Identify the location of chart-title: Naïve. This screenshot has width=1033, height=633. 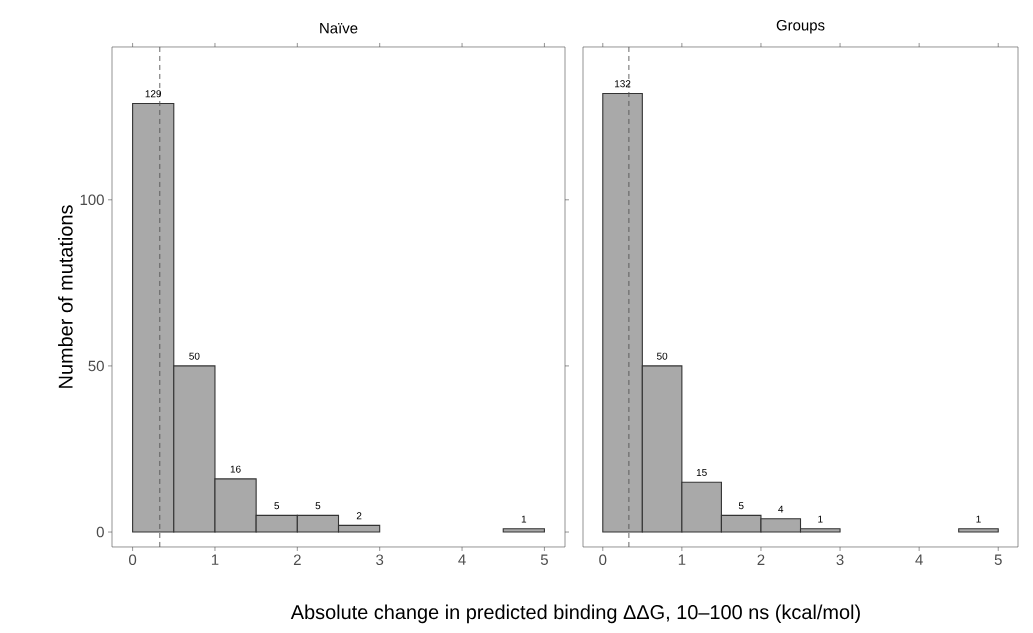
(339, 28).